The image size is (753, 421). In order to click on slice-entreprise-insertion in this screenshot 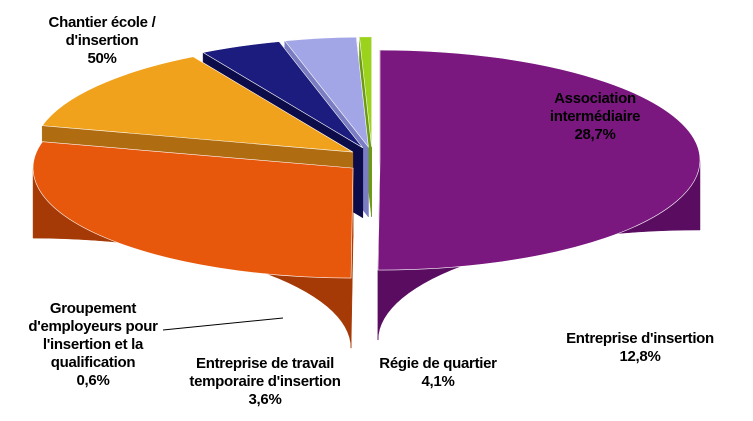, I will do `click(197, 104)`.